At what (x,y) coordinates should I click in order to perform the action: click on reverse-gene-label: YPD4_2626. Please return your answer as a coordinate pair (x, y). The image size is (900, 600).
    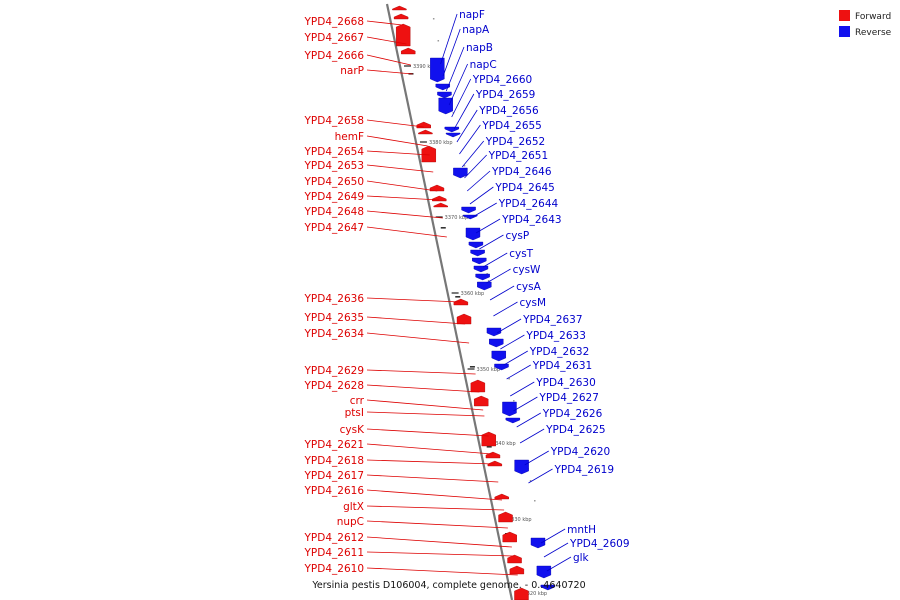
    Looking at the image, I should click on (572, 414).